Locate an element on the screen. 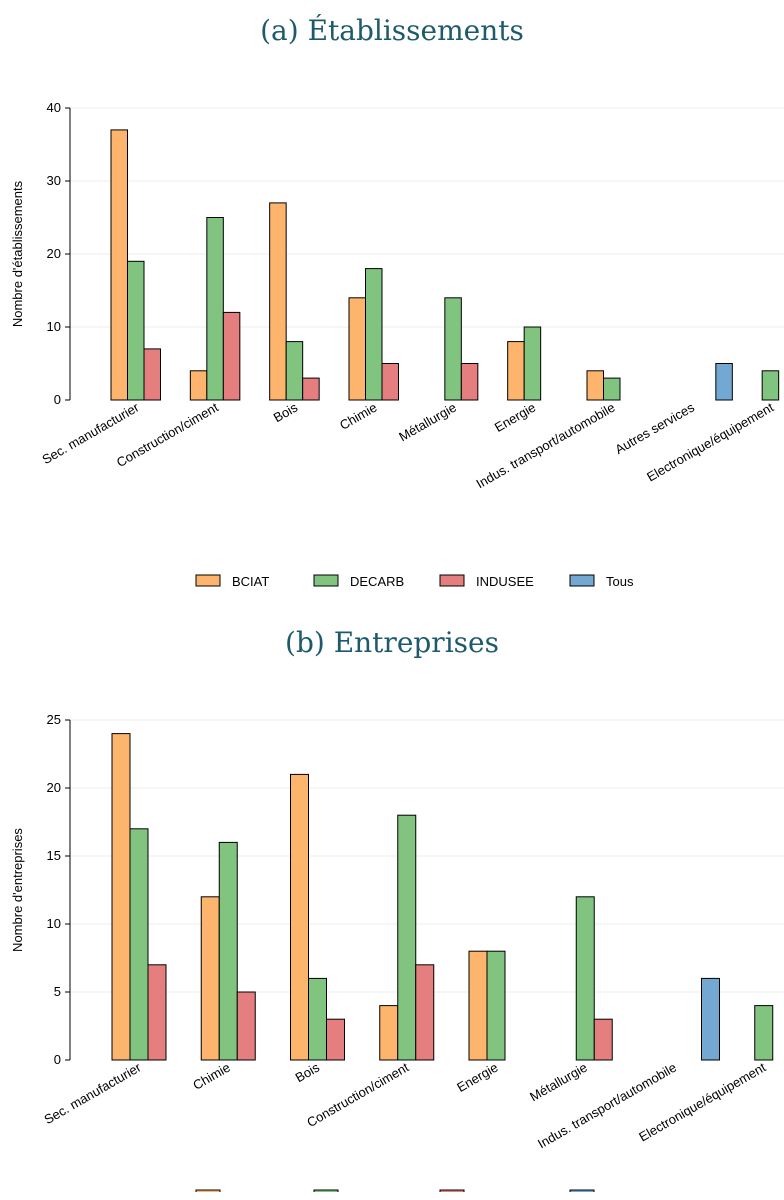  y-tick-label: 5 is located at coordinates (57, 991).